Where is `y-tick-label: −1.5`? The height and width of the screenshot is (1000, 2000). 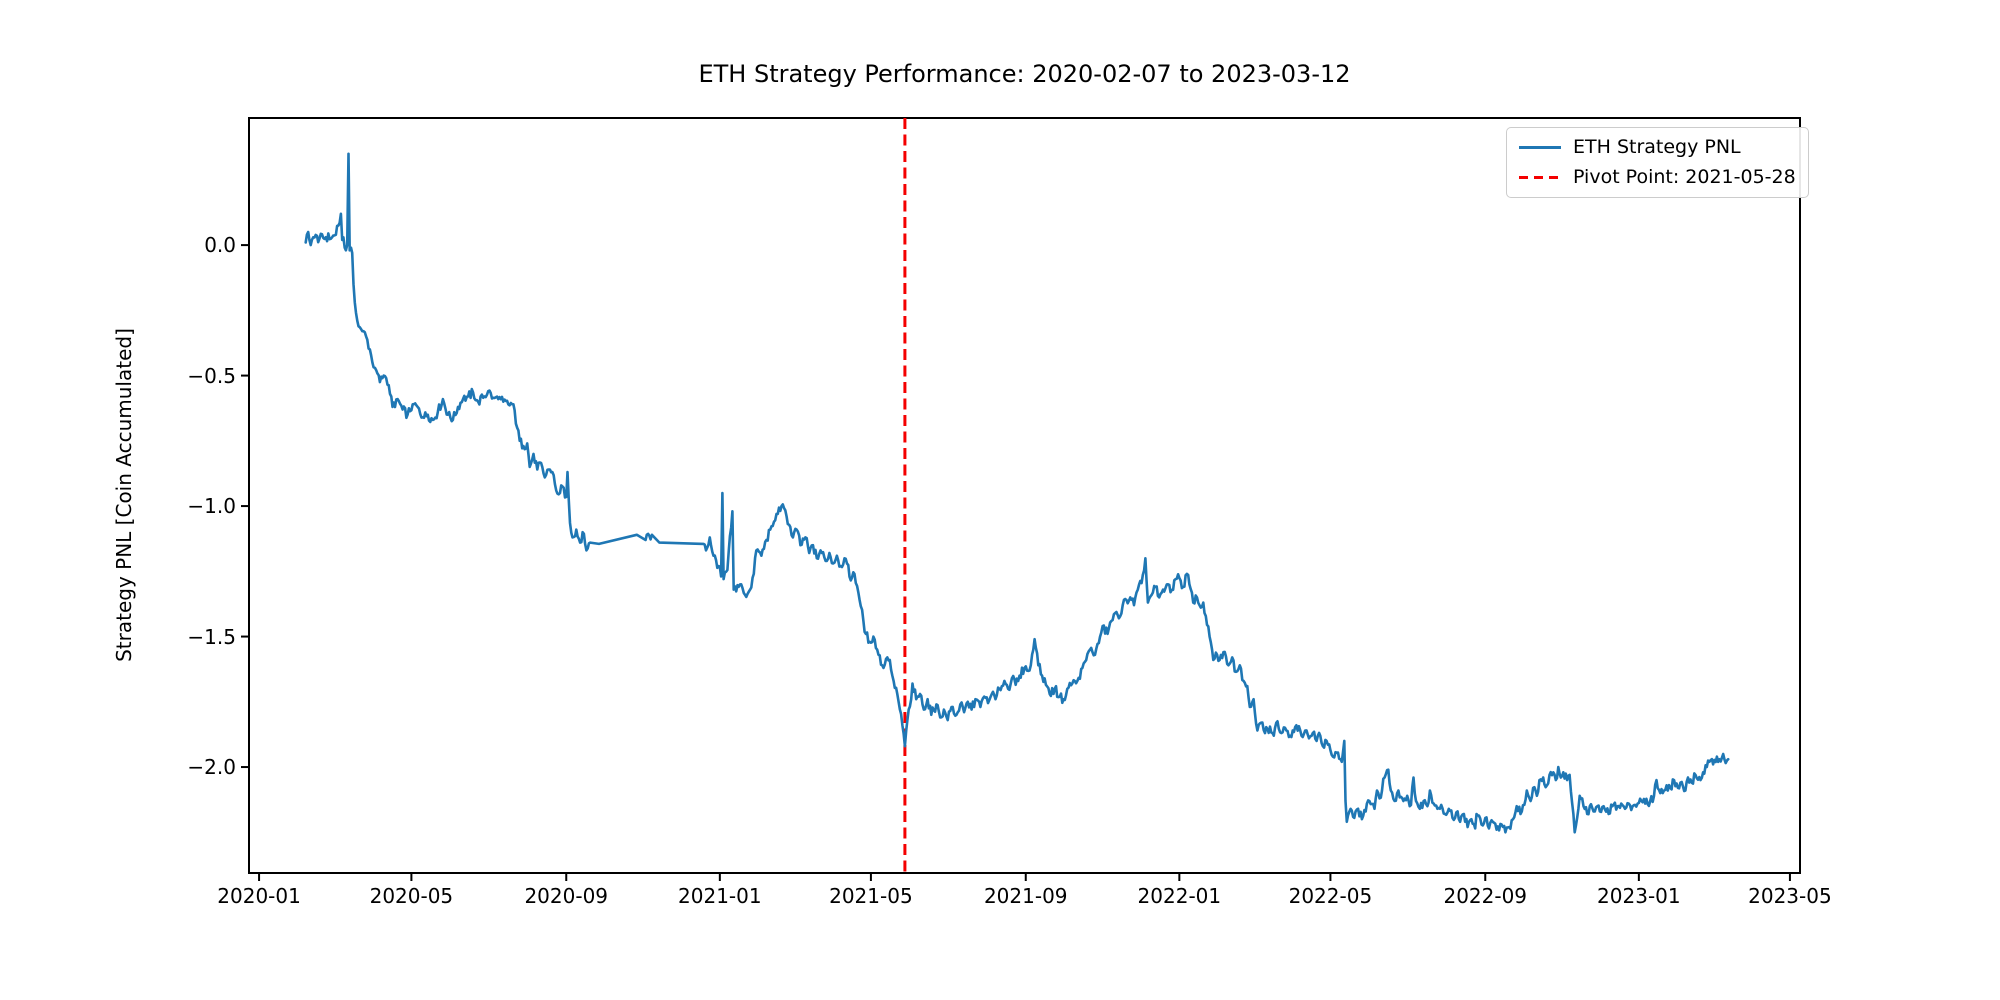
y-tick-label: −1.5 is located at coordinates (211, 636).